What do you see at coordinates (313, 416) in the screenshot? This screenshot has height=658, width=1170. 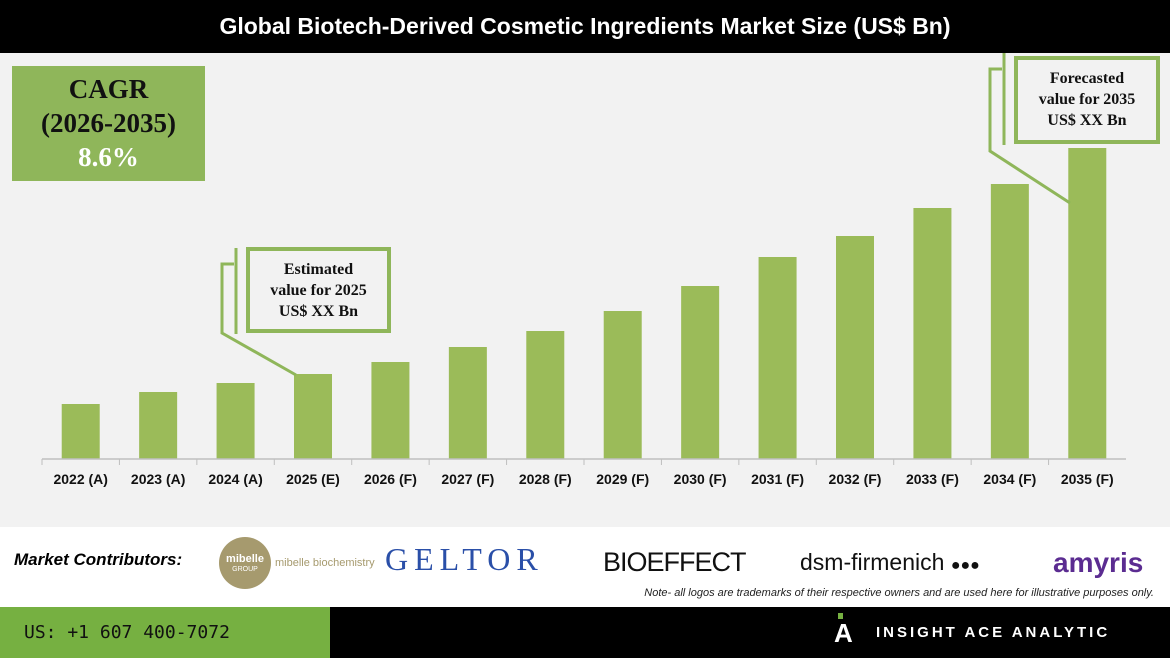 I see `bar-2025` at bounding box center [313, 416].